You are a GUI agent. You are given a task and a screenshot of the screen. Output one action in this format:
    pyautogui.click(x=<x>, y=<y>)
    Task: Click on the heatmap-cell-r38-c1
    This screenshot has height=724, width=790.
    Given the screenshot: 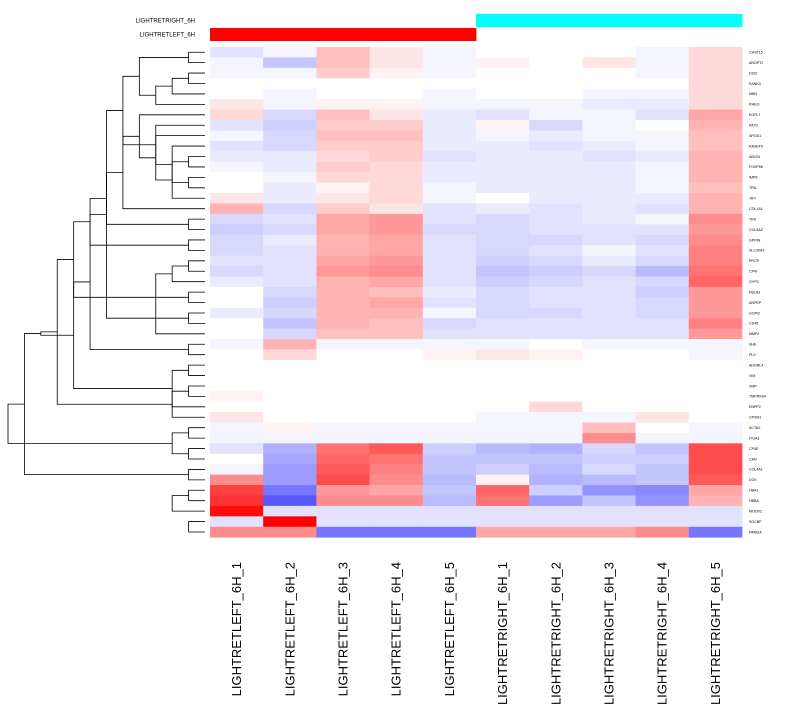 What is the action you would take?
    pyautogui.click(x=290, y=449)
    